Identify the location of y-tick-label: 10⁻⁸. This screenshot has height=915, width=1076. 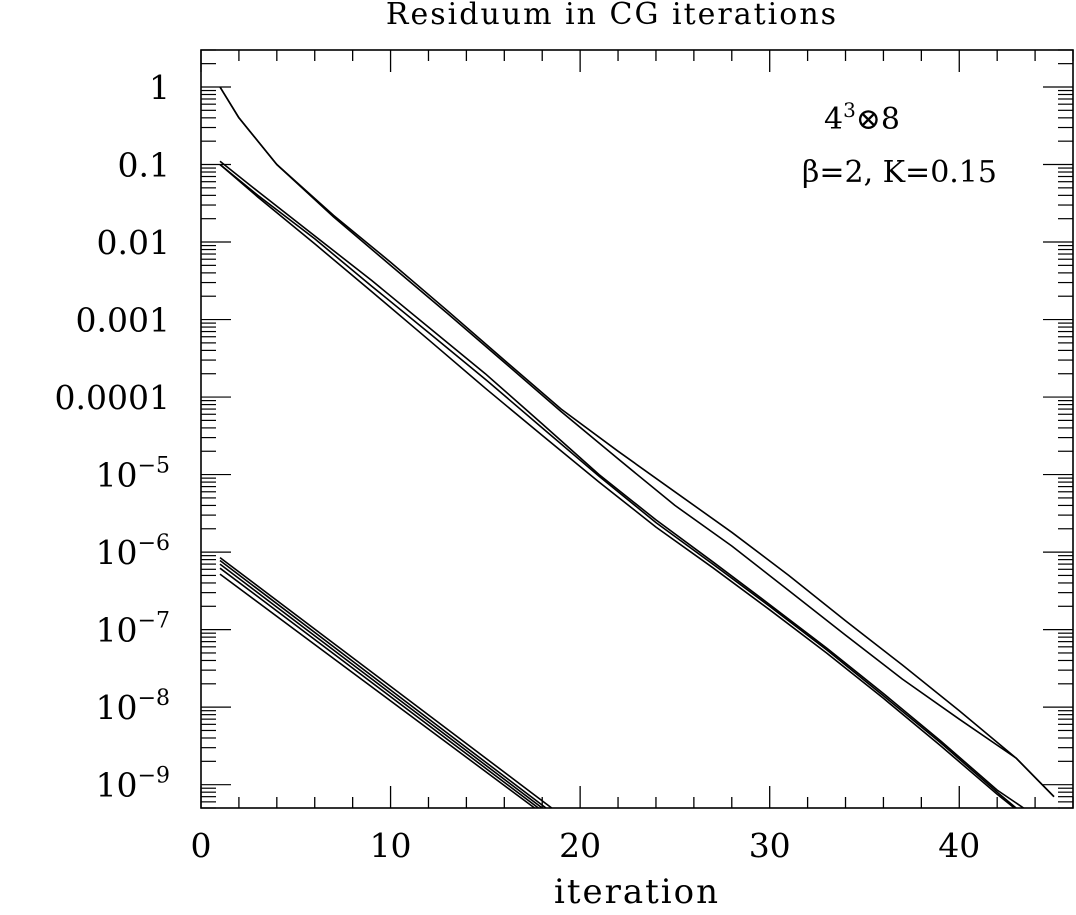
(133, 706).